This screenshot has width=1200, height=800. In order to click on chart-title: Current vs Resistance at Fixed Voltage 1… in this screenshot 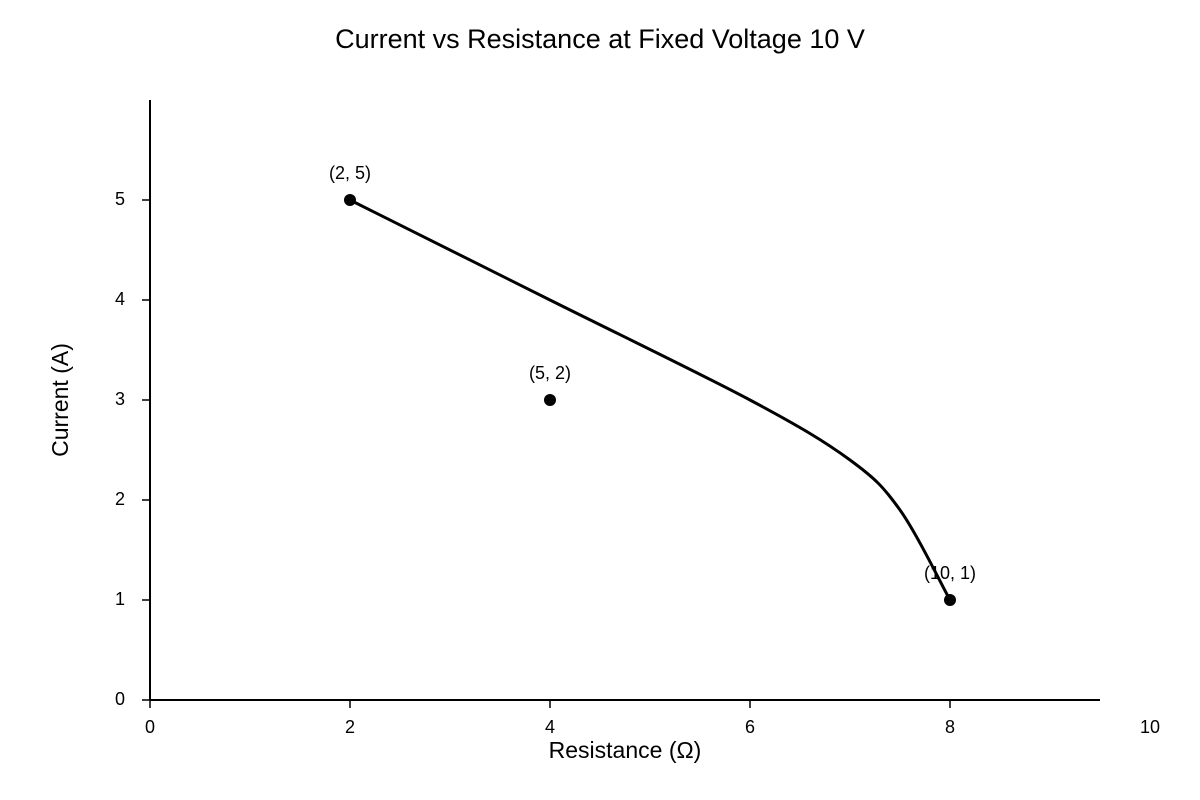, I will do `click(600, 39)`.